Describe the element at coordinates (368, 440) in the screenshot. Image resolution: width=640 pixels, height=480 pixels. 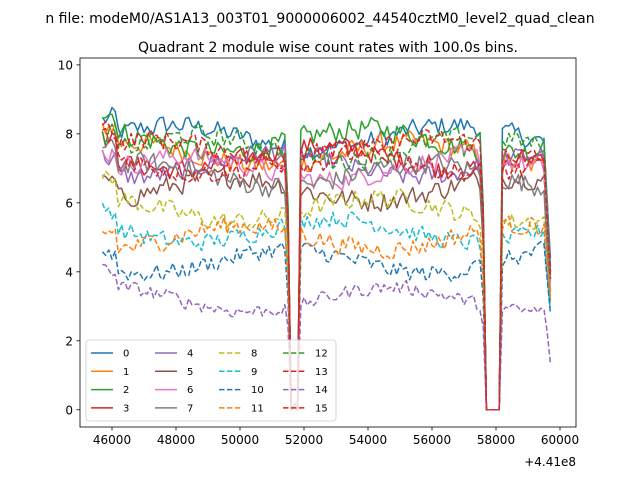
I see `x-tick-label-54000: 54000` at that location.